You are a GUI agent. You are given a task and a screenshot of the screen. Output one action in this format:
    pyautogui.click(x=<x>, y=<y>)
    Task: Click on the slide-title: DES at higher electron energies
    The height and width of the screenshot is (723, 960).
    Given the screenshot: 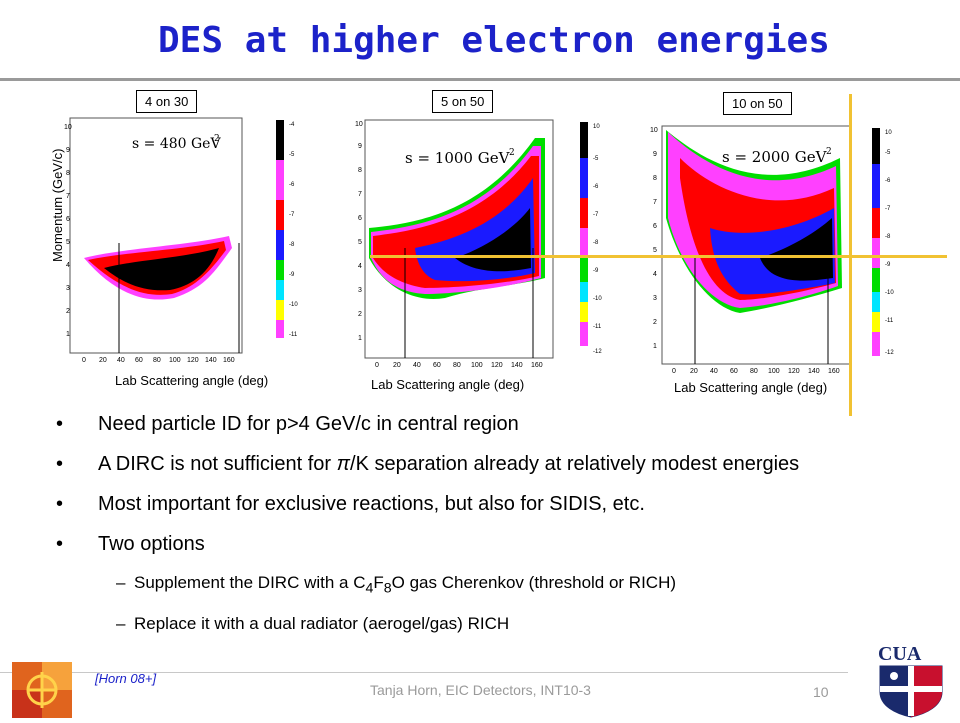 What is the action you would take?
    pyautogui.click(x=494, y=40)
    